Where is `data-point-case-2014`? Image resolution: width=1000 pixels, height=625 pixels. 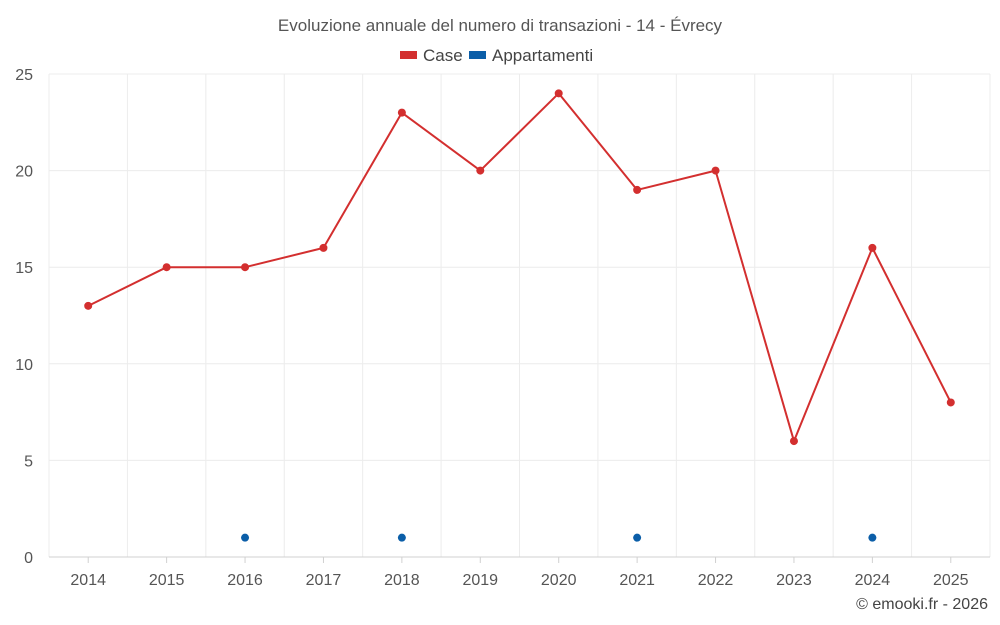 data-point-case-2014 is located at coordinates (88, 305).